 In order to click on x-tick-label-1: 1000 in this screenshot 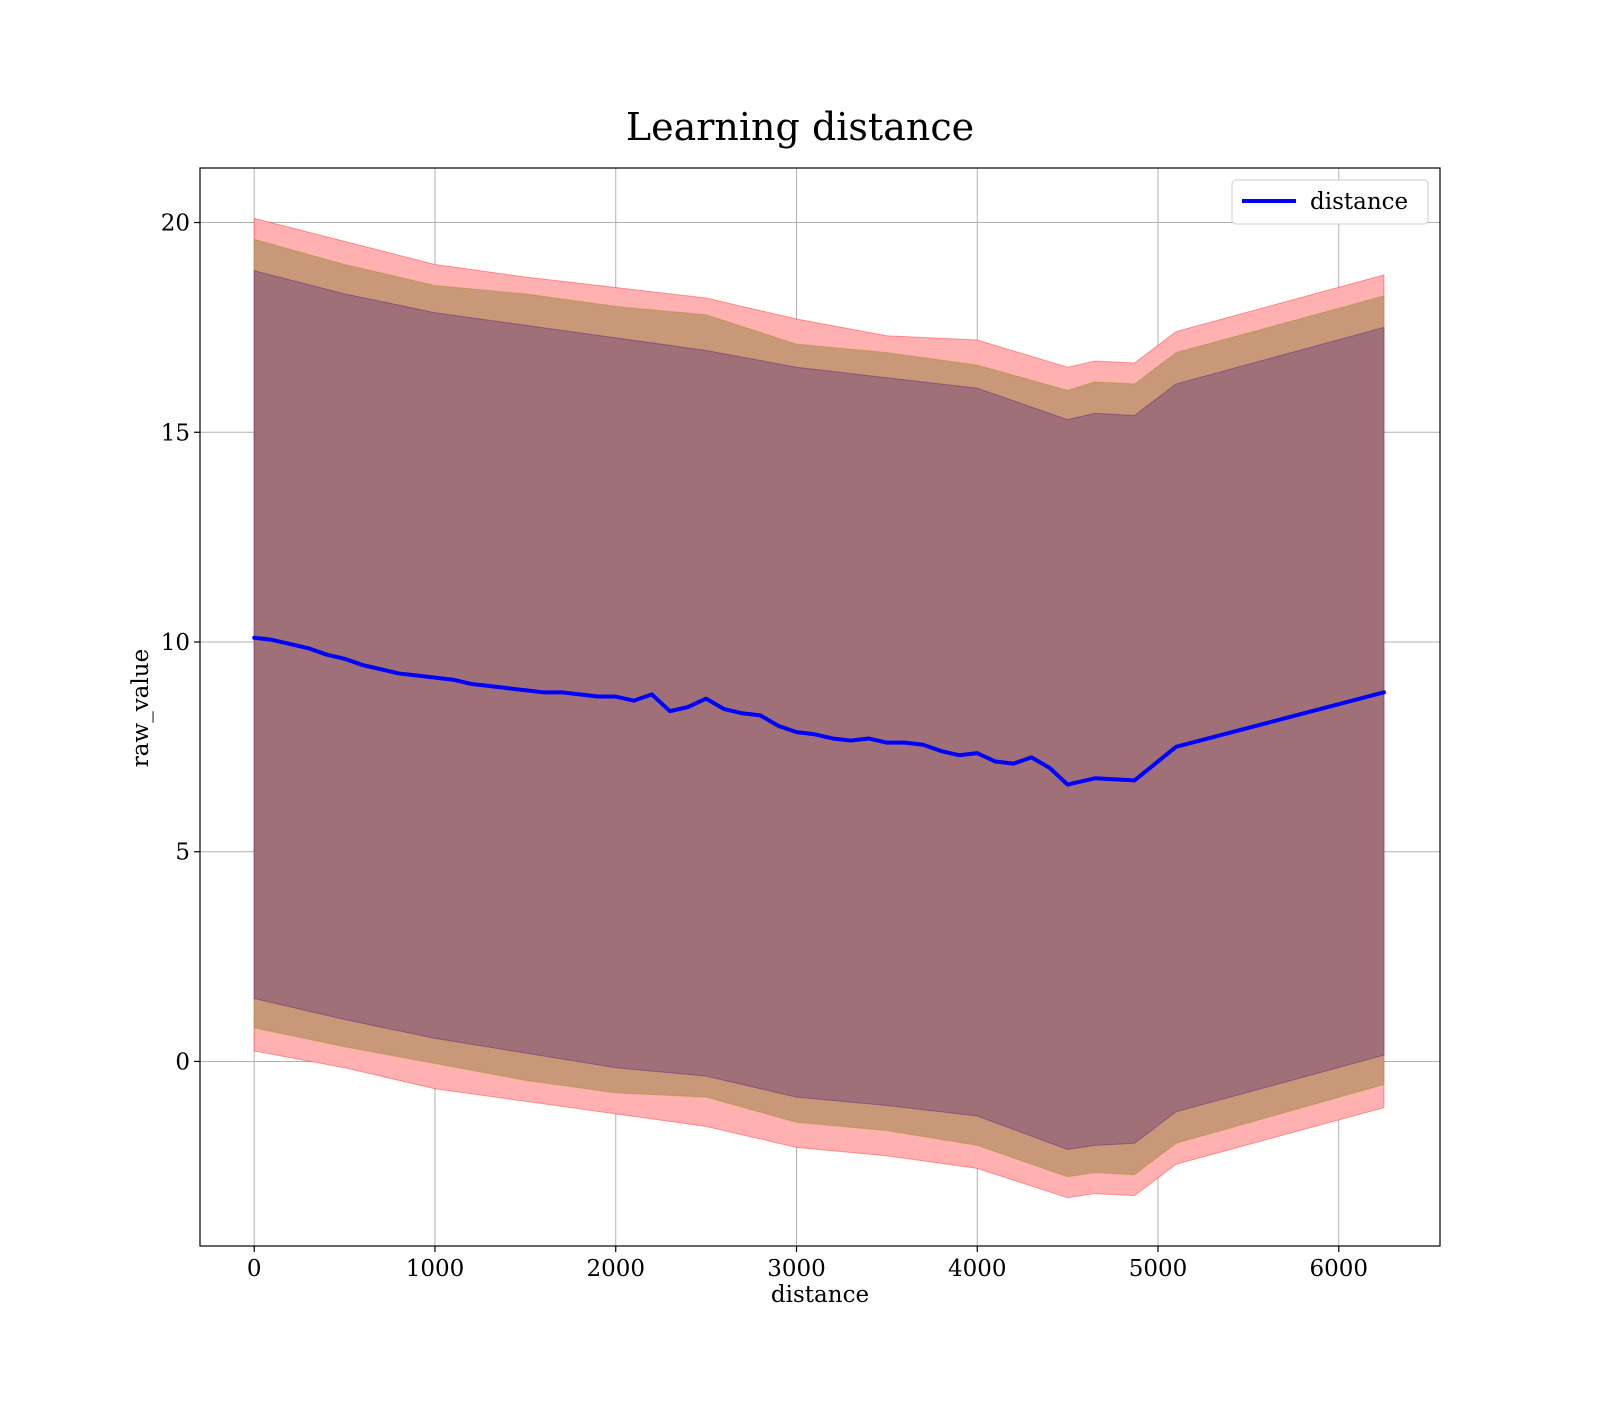, I will do `click(435, 1269)`.